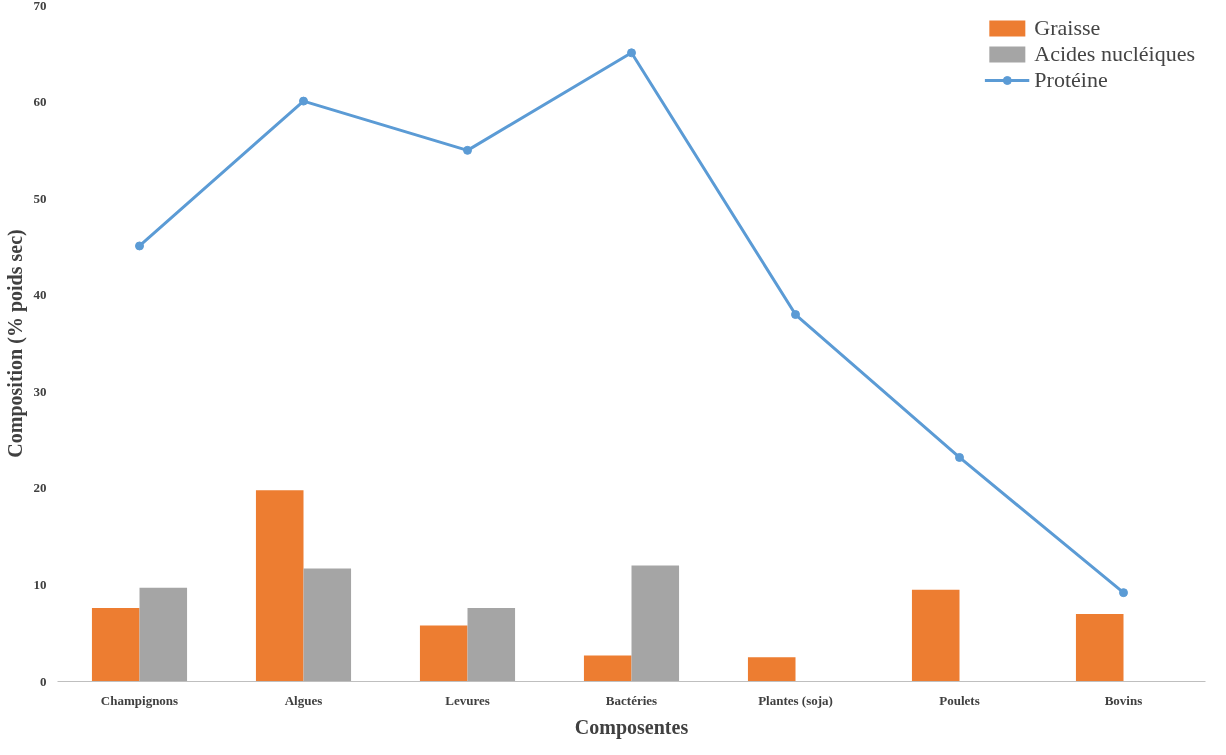 This screenshot has height=755, width=1226. Describe the element at coordinates (1071, 80) in the screenshot. I see `legend-label: Protéine` at that location.